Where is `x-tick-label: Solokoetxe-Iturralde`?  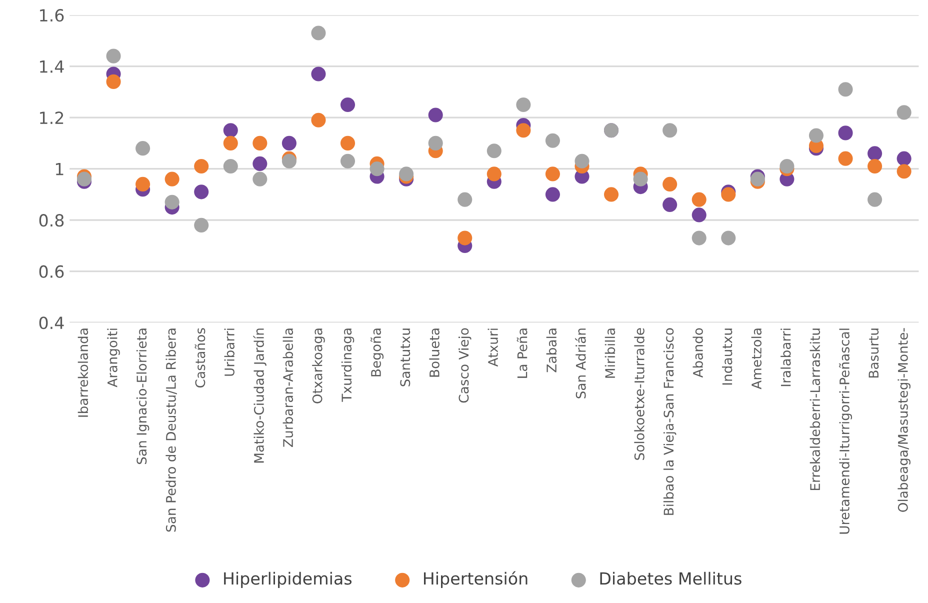 x-tick-label: Solokoetxe-Iturralde is located at coordinates (639, 394).